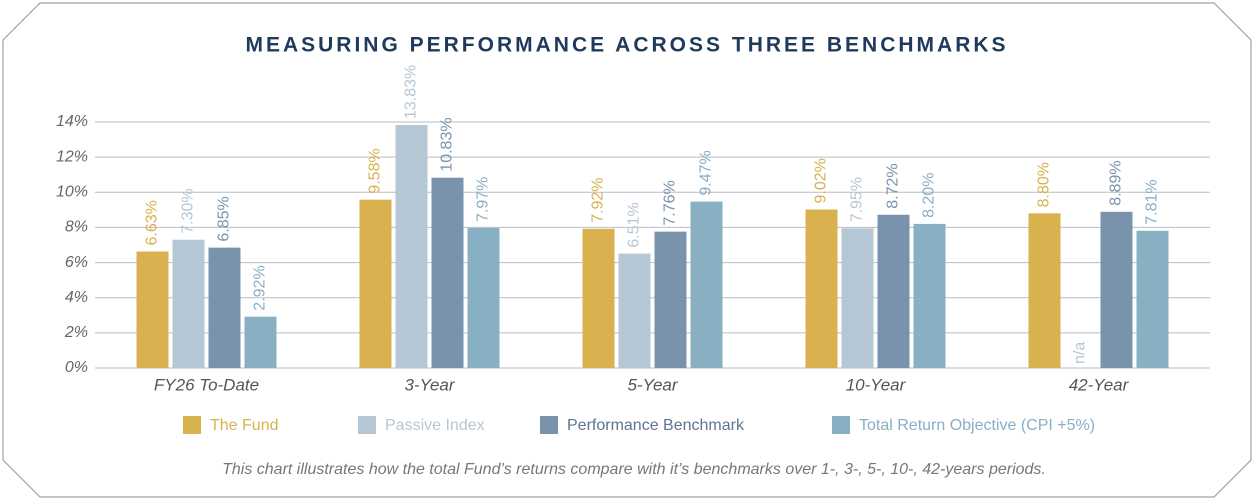  I want to click on value-label: 7.81%, so click(1152, 201).